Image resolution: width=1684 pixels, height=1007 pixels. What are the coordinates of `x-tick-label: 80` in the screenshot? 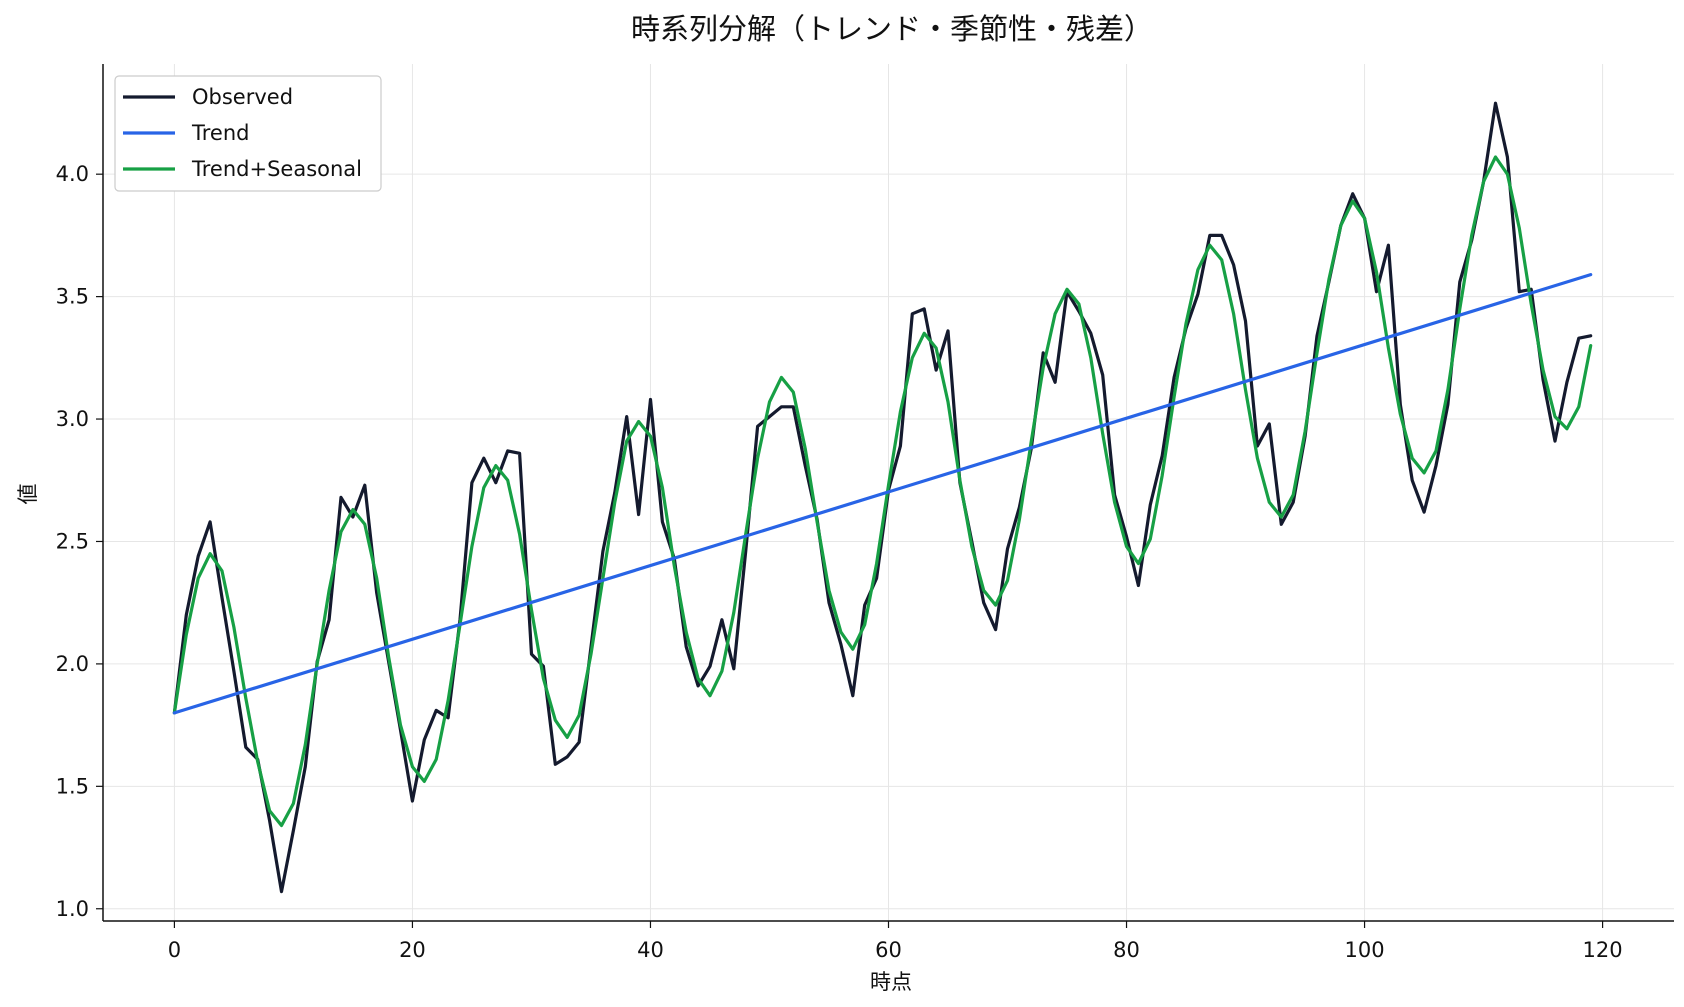 It's located at (1126, 950).